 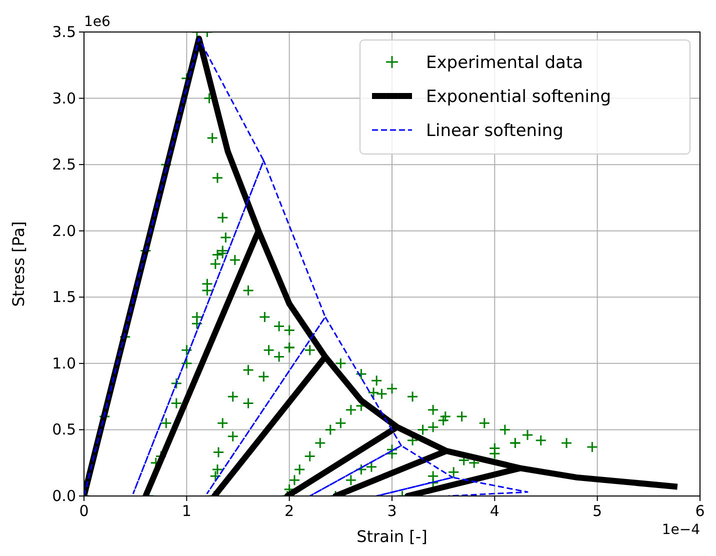 What do you see at coordinates (64, 429) in the screenshot?
I see `y-tick-label: 0.5` at bounding box center [64, 429].